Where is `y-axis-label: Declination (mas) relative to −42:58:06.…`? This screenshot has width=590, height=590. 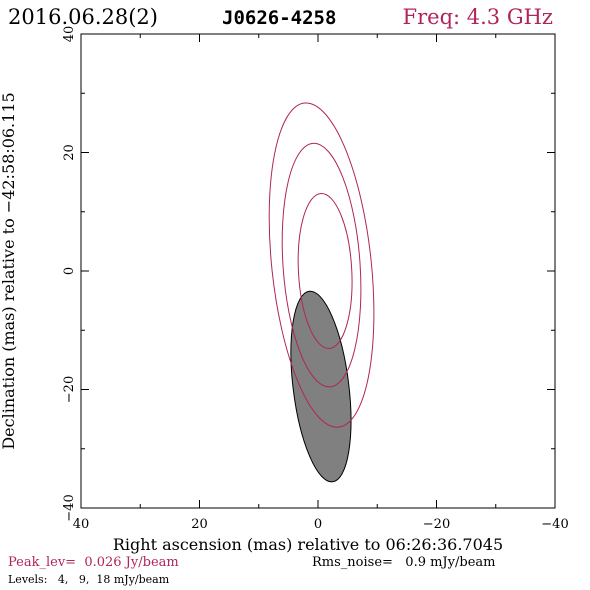
y-axis-label: Declination (mas) relative to −42:58:06.… is located at coordinates (9, 270).